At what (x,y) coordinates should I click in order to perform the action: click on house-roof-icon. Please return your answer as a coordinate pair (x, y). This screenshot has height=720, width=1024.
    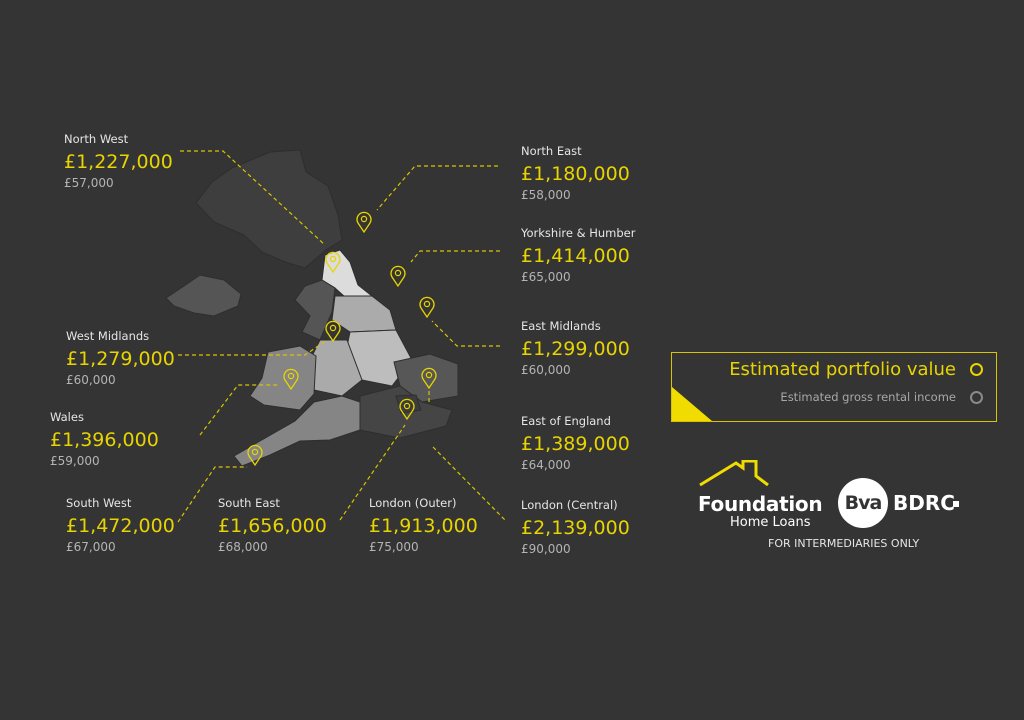
    Looking at the image, I should click on (734, 473).